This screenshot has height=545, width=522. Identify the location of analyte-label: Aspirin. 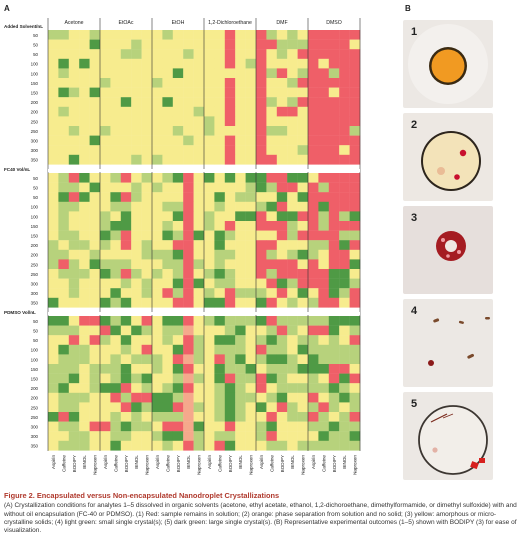
(261, 462).